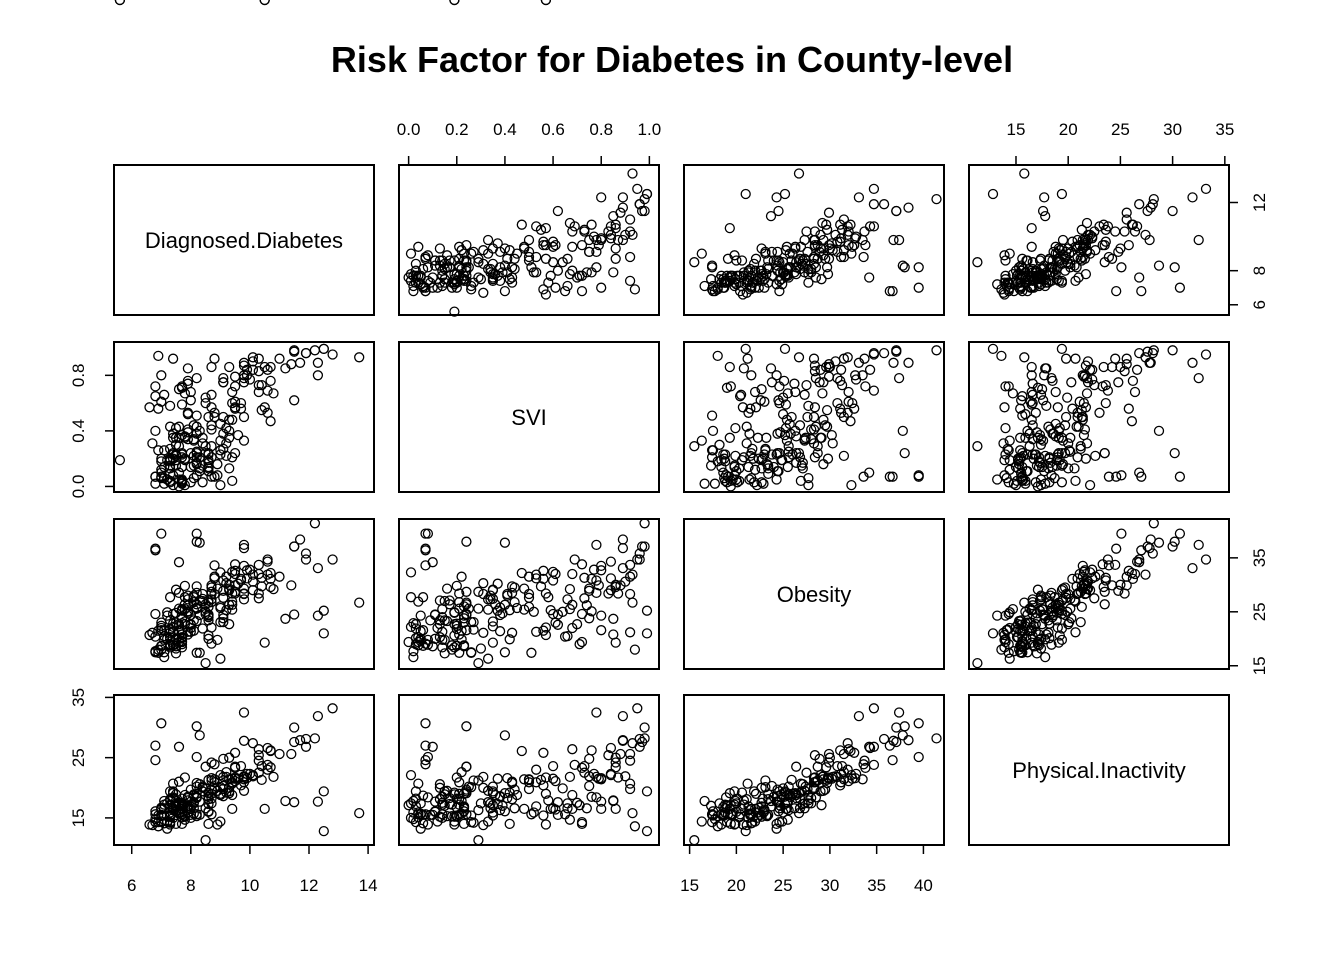 This screenshot has width=1344, height=960. Describe the element at coordinates (92, 757) in the screenshot. I see `axis-left-physical-inactivity: 15 25 35` at that location.